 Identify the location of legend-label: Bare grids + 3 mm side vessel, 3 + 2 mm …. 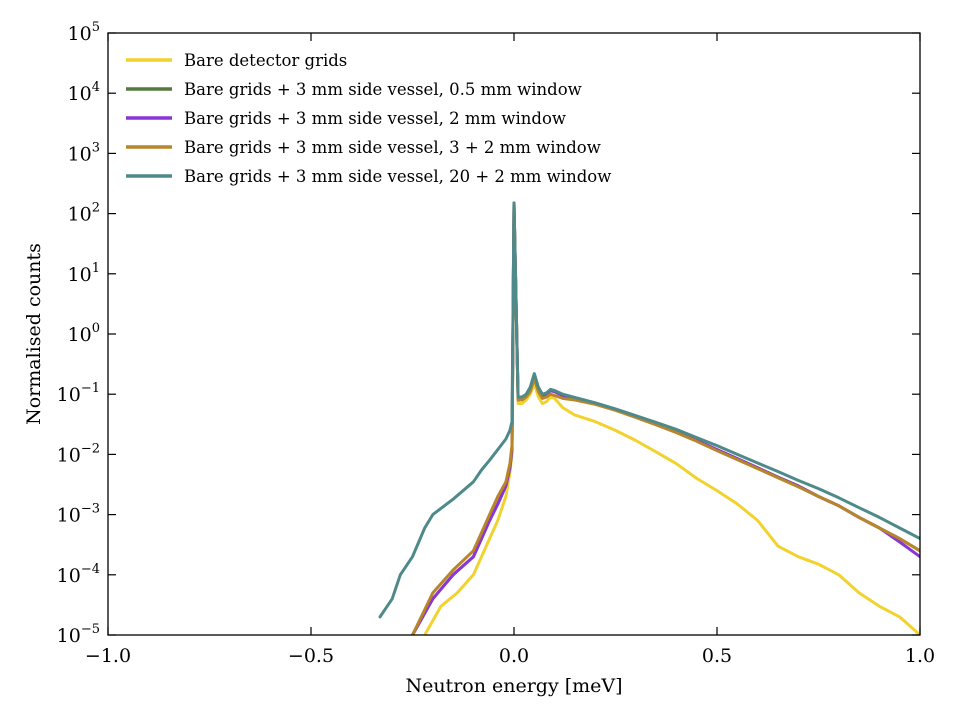
(392, 147).